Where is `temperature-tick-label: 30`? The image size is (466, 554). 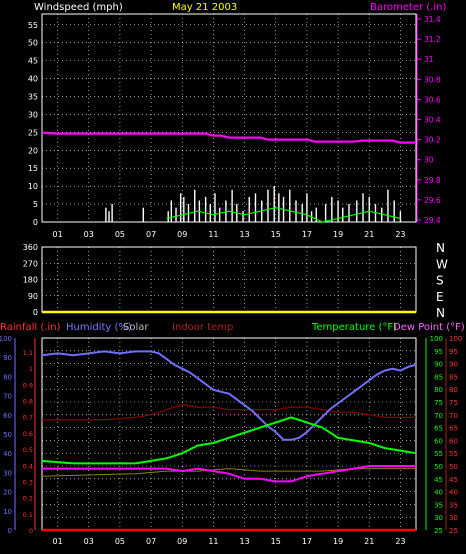 temperature-tick-label: 30 is located at coordinates (438, 518).